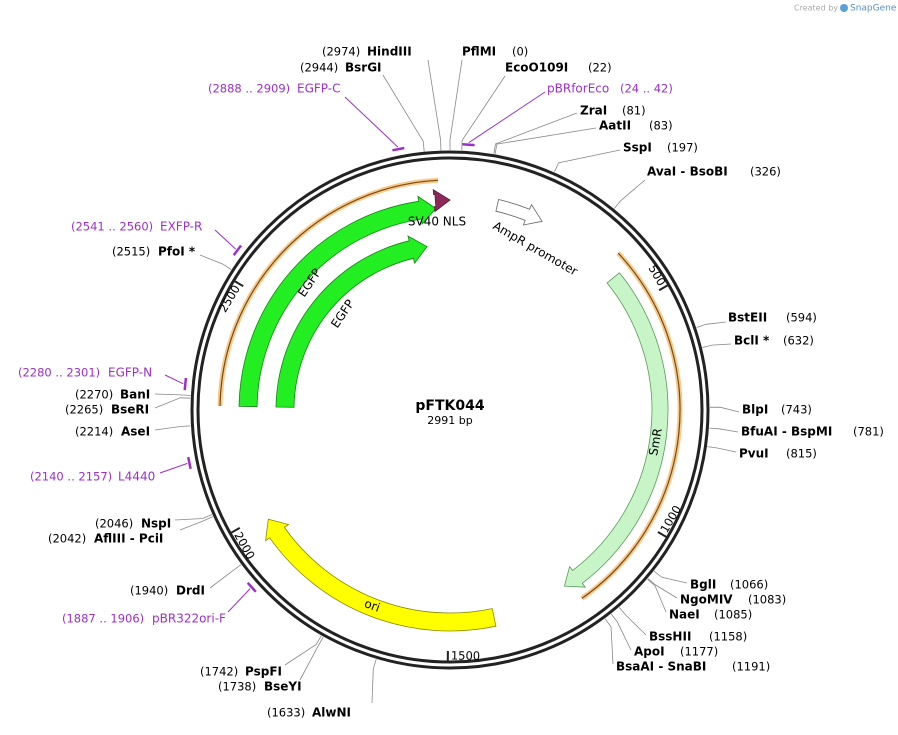  What do you see at coordinates (755, 410) in the screenshot?
I see `site-name: BlpI` at bounding box center [755, 410].